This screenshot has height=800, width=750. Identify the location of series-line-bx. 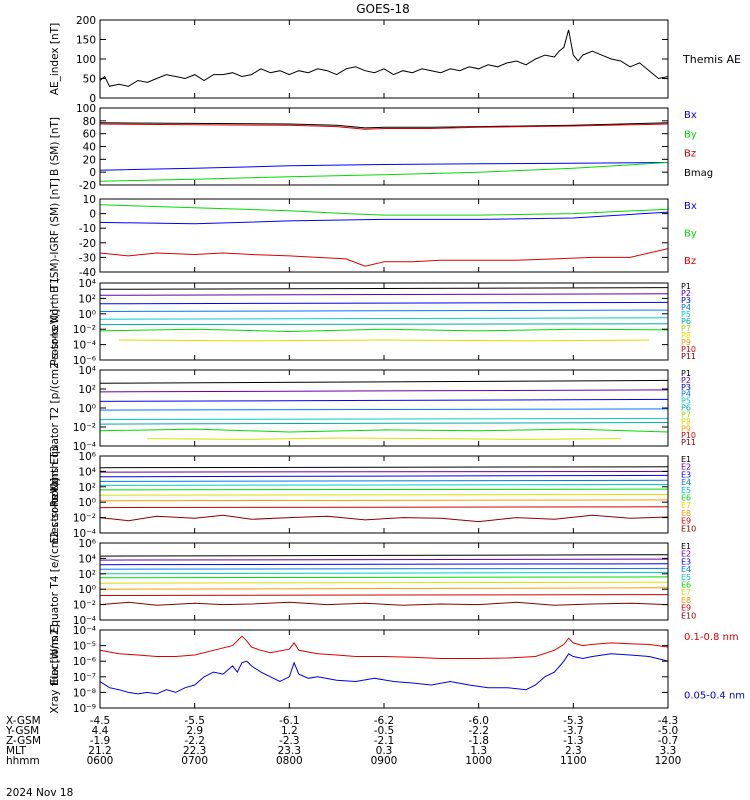
(384, 218).